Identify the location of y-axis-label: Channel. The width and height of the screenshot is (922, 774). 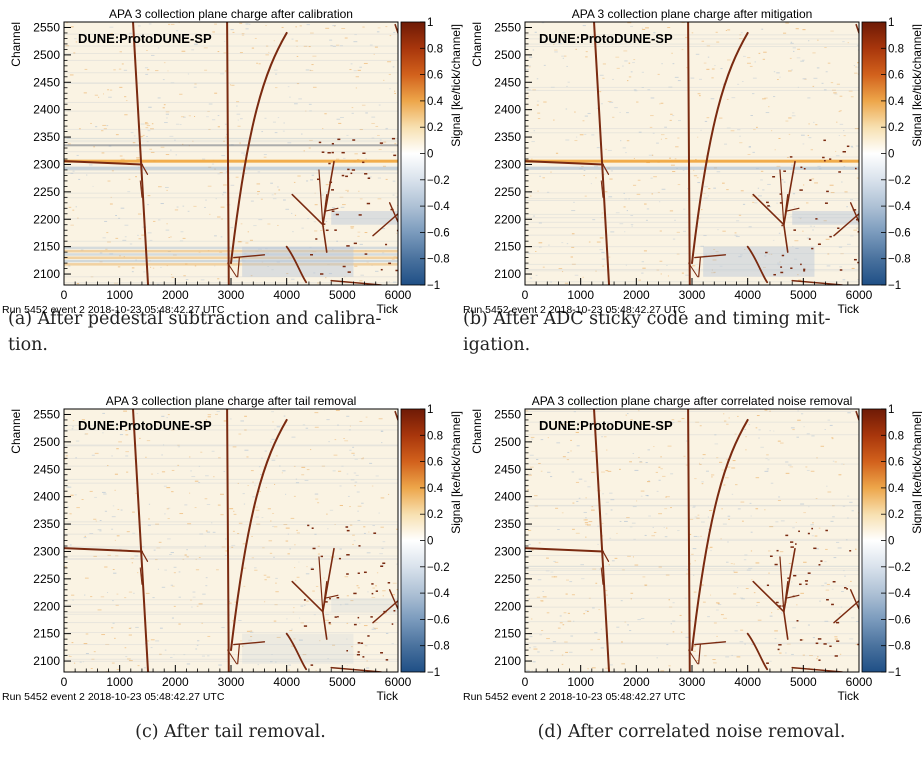
(477, 431).